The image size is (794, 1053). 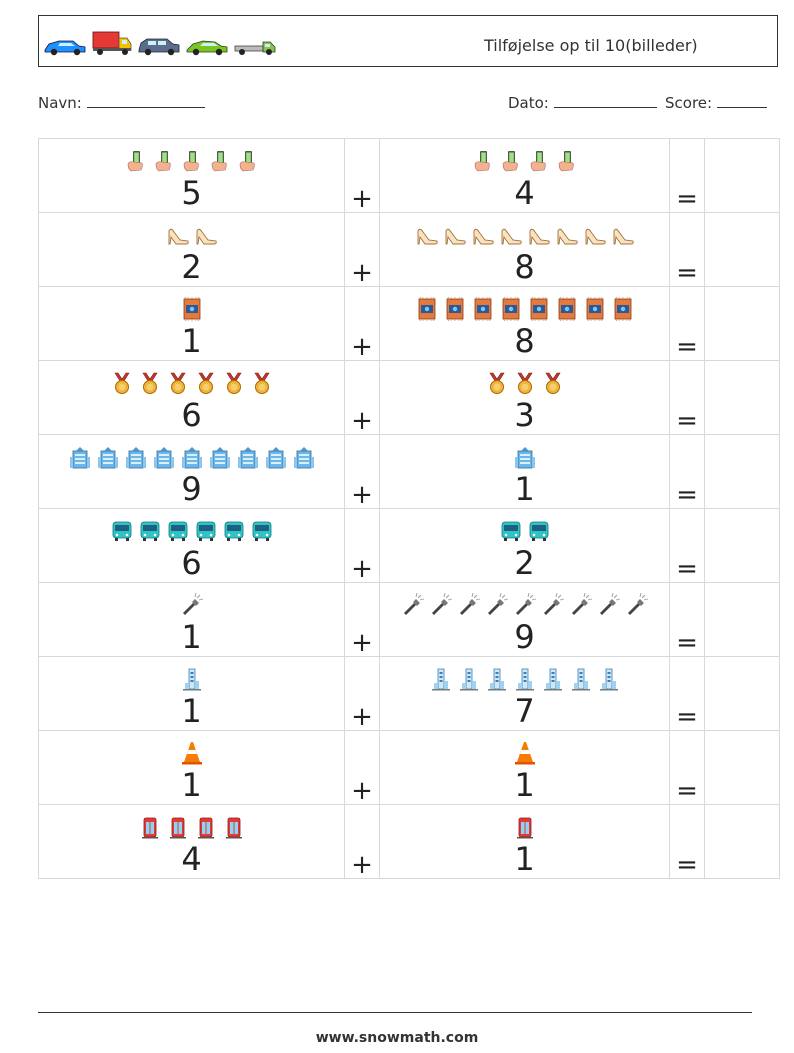 I want to click on red-truck-icon, so click(x=112, y=43).